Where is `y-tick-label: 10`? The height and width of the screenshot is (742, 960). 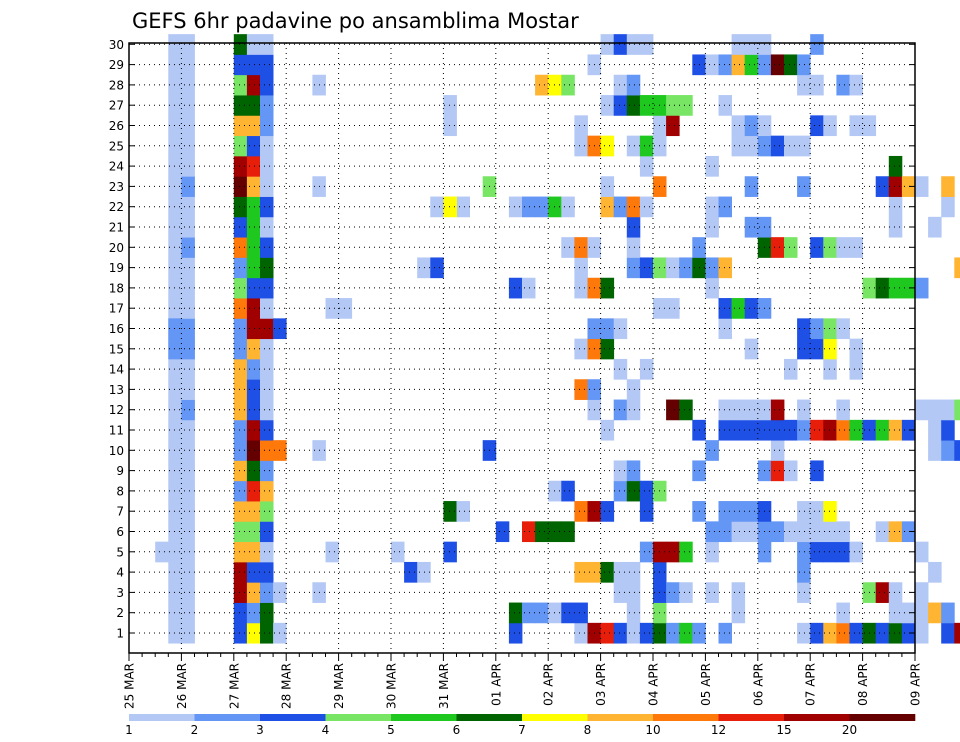 y-tick-label: 10 is located at coordinates (116, 451).